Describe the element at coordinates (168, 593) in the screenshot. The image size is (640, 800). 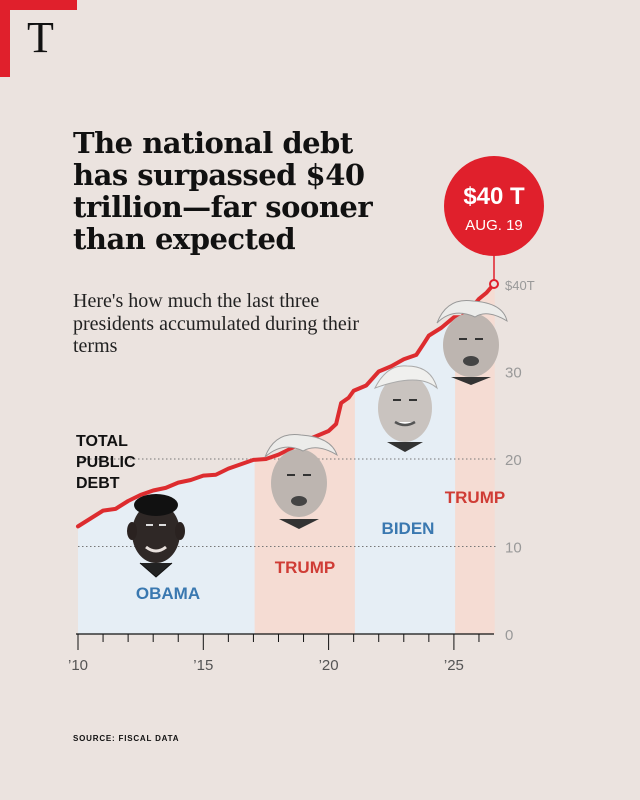
I see `term-label-obama-0: OBAMA` at that location.